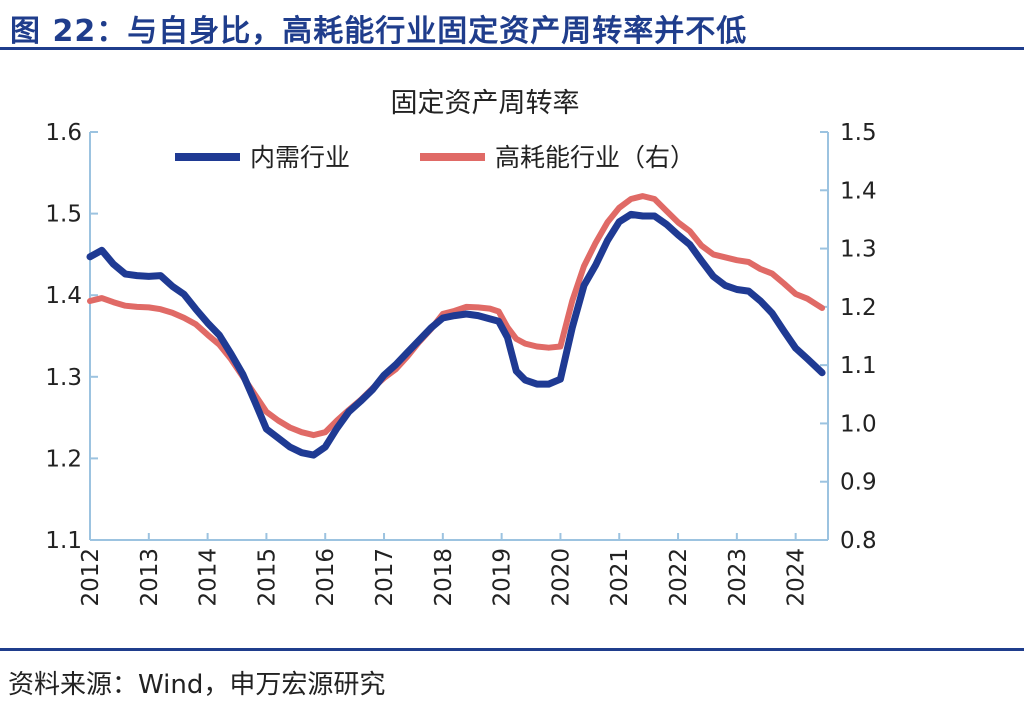 The height and width of the screenshot is (712, 1024). I want to click on right-tick-label: 1.2, so click(858, 308).